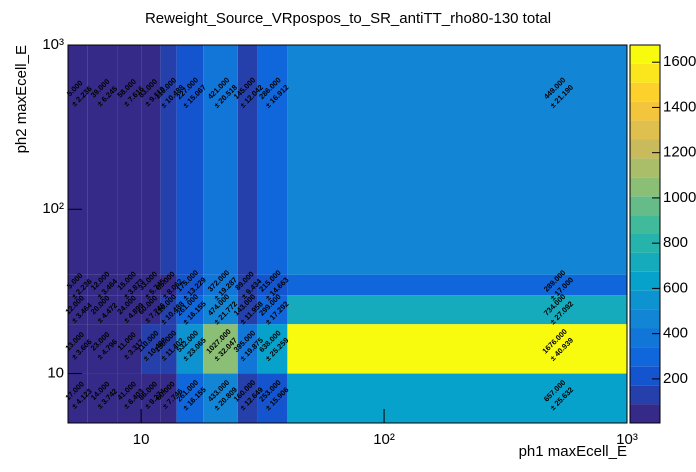 This screenshot has height=472, width=696. Describe the element at coordinates (675, 242) in the screenshot. I see `colorbar-tick-label: 800` at that location.